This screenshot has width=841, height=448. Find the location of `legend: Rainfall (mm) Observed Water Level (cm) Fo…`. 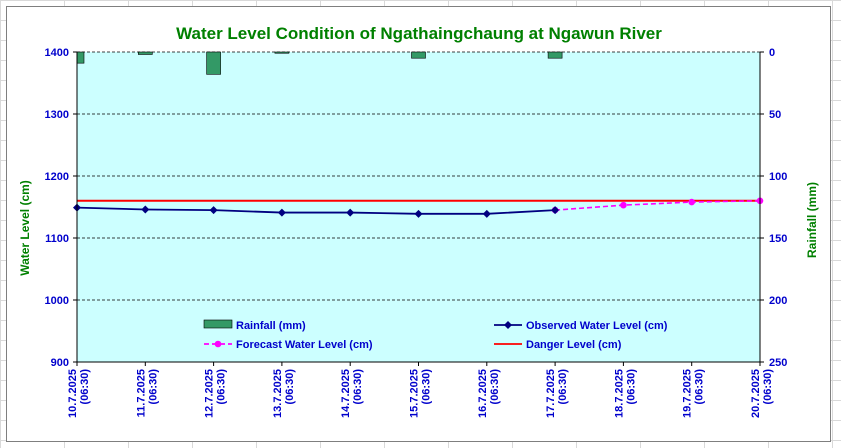

legend: Rainfall (mm) Observed Water Level (cm) Fo… is located at coordinates (435, 335).